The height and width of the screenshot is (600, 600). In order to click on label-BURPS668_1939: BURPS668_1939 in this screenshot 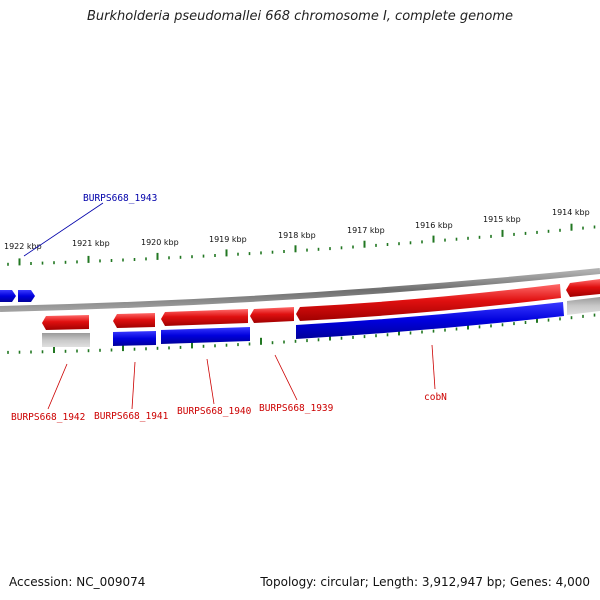, I will do `click(296, 408)`.